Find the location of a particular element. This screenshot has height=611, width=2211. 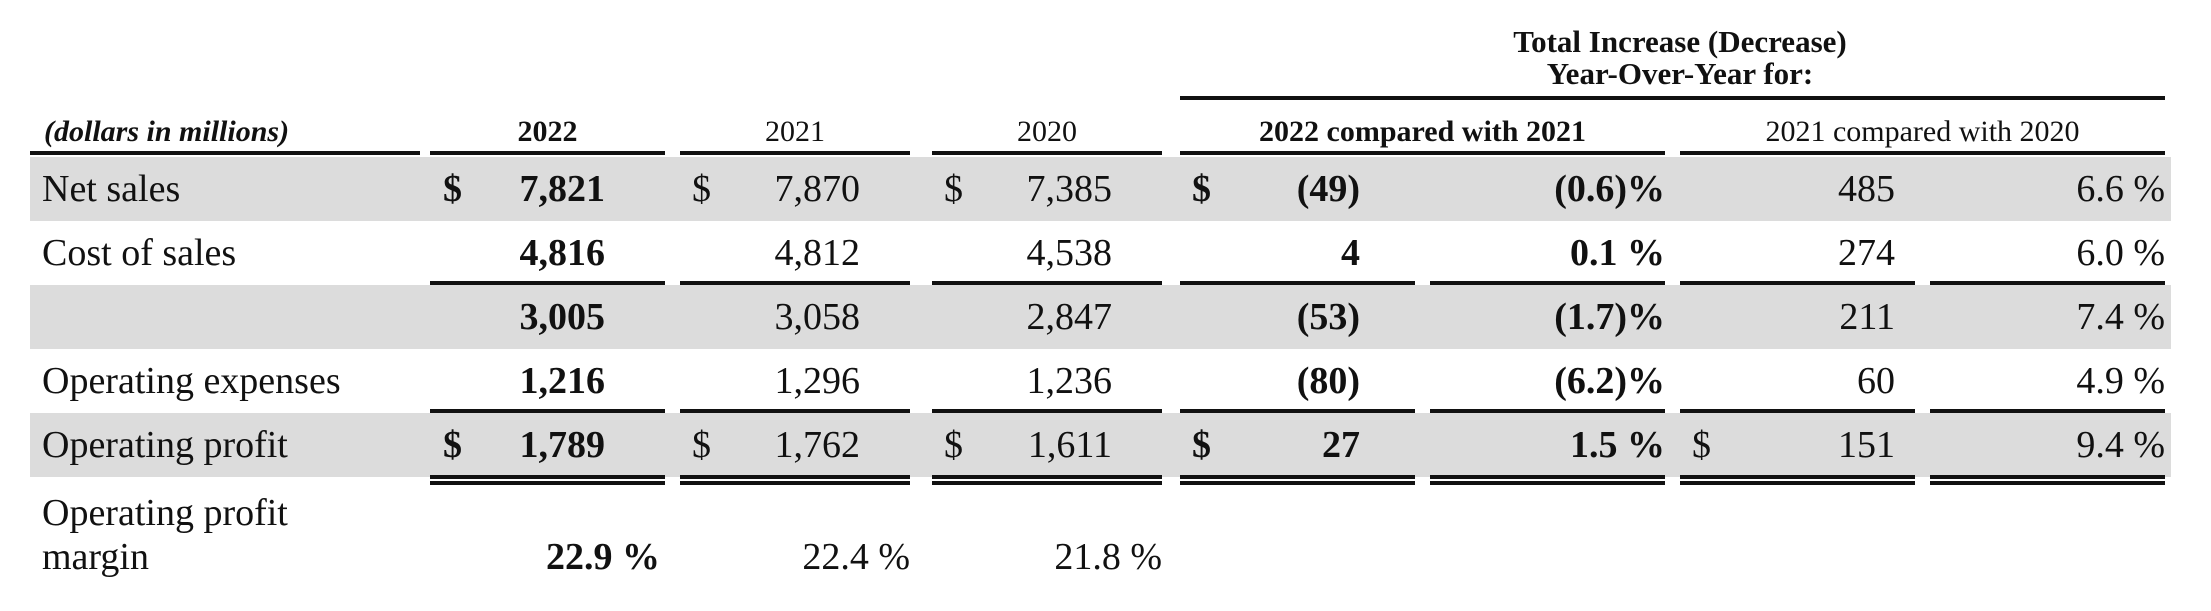

change-2022: 27 is located at coordinates (1341, 445).